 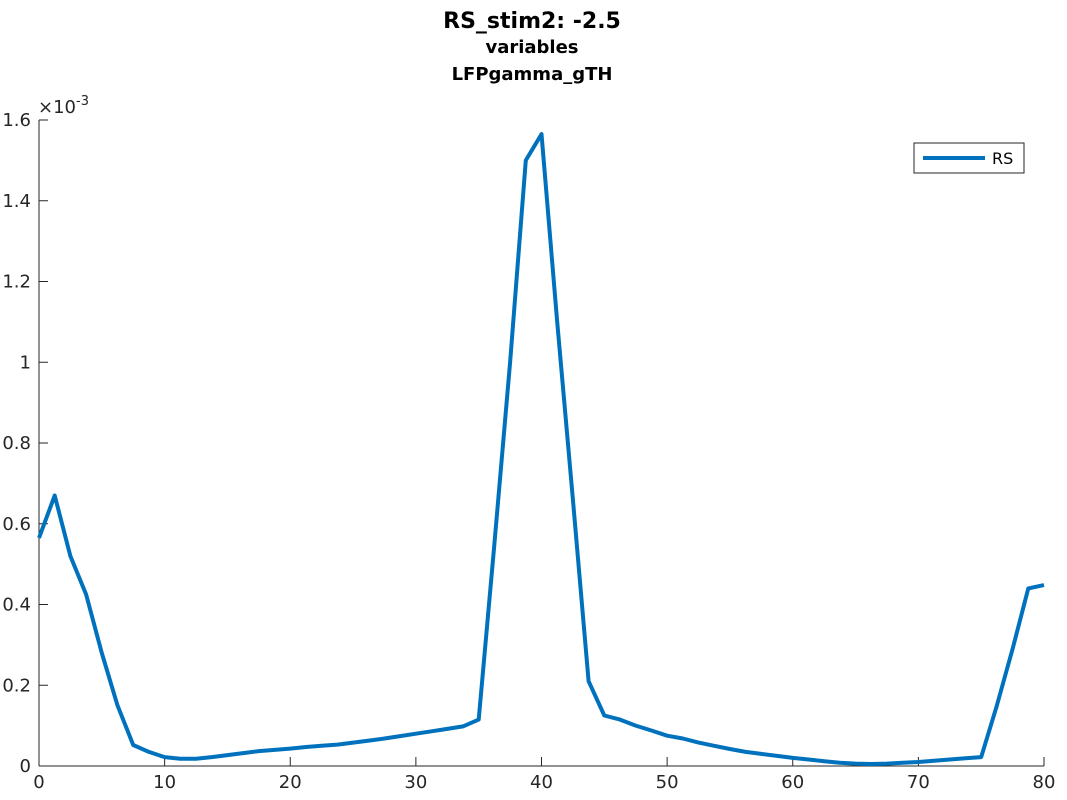 I want to click on x-tick-label: 40, so click(x=541, y=782).